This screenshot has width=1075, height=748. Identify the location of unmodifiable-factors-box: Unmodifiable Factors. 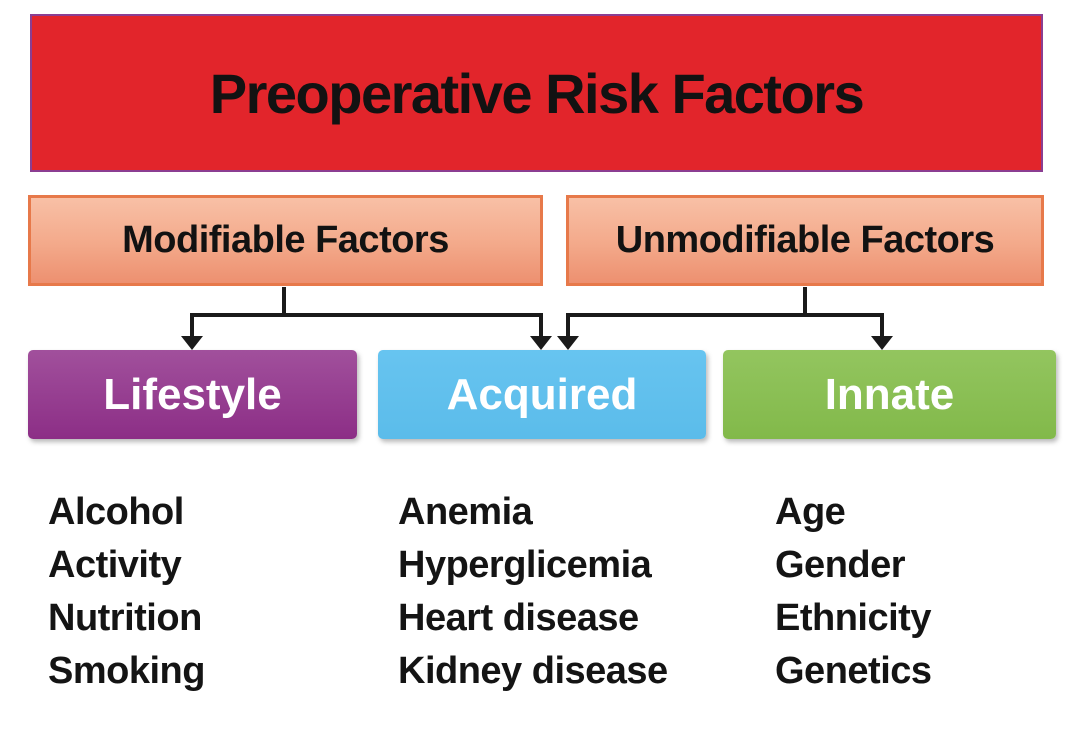
(805, 240).